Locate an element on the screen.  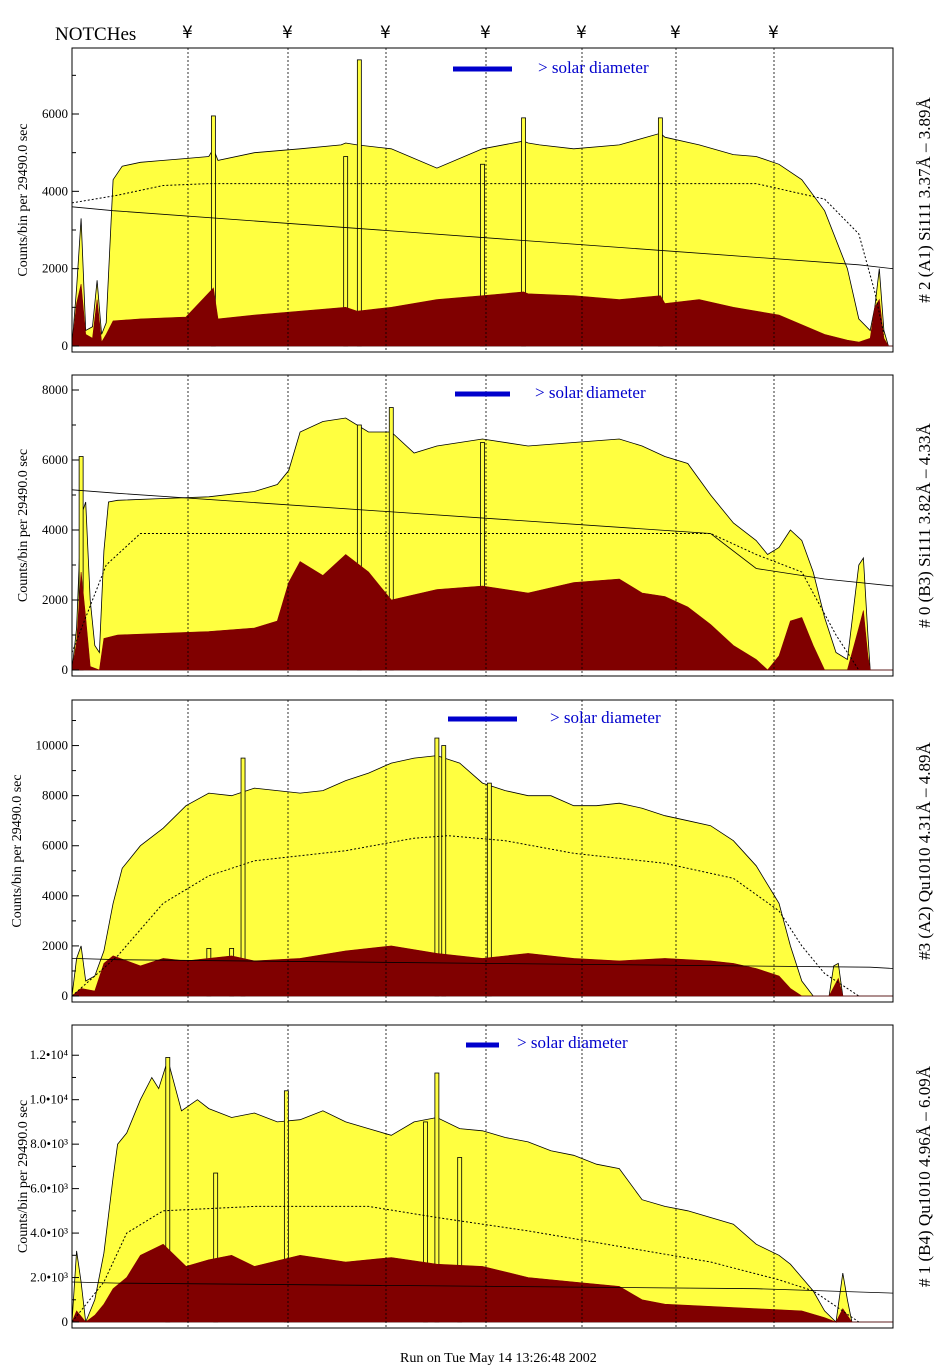
y-tick-label: 10000 is located at coordinates (52, 745).